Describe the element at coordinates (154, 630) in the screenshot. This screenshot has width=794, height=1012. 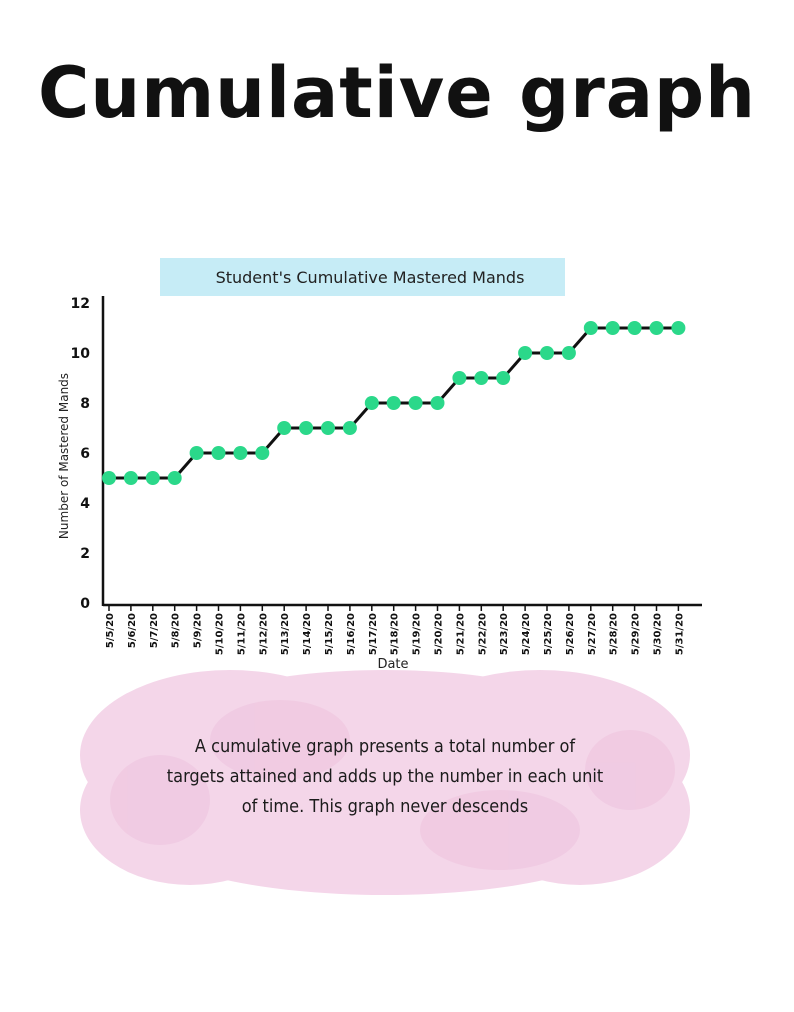
I see `x-tick-label: 5/7/20` at that location.